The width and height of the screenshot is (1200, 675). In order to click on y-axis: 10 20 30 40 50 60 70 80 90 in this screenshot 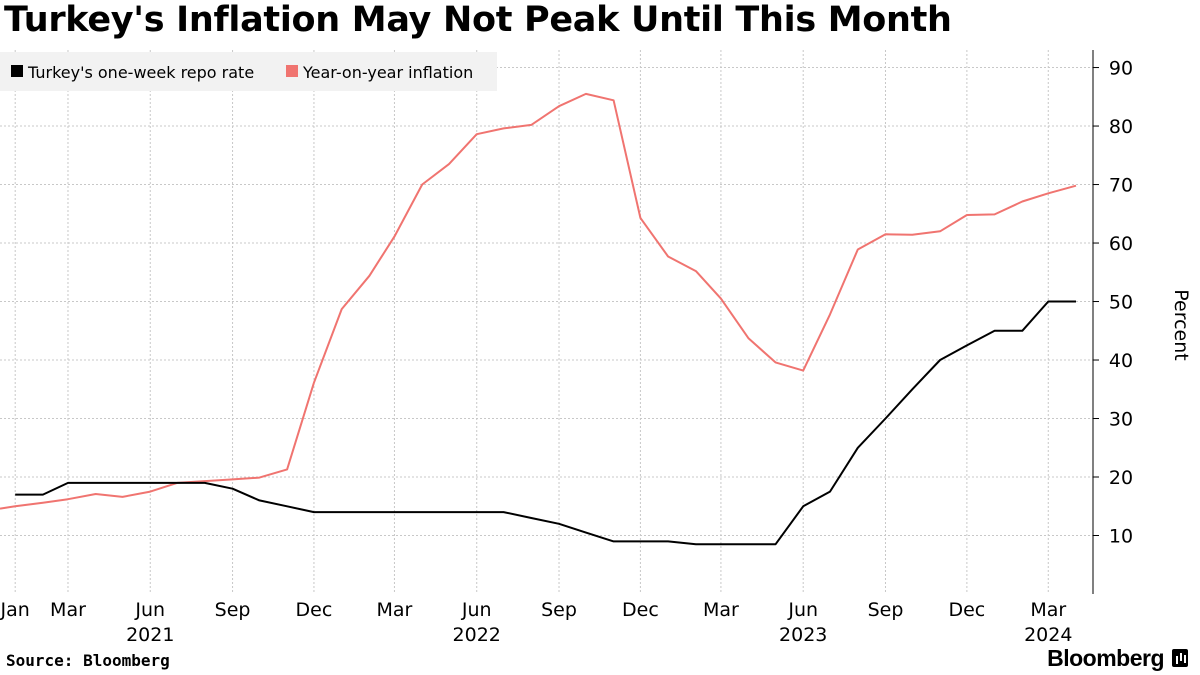, I will do `click(1112, 322)`.